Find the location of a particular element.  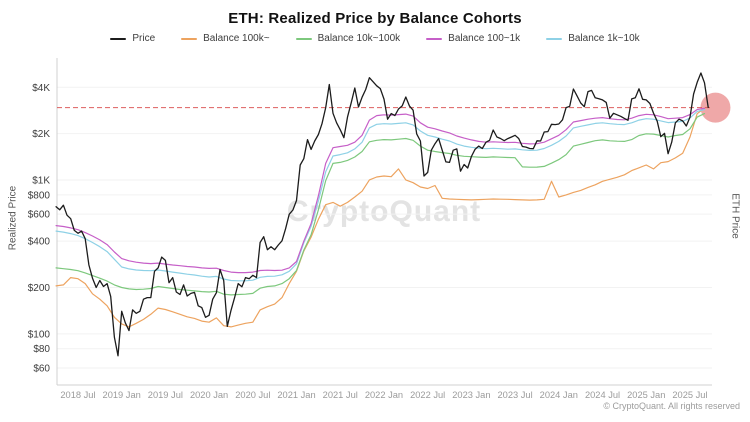

legend-label: Balance 100k~ is located at coordinates (236, 38).